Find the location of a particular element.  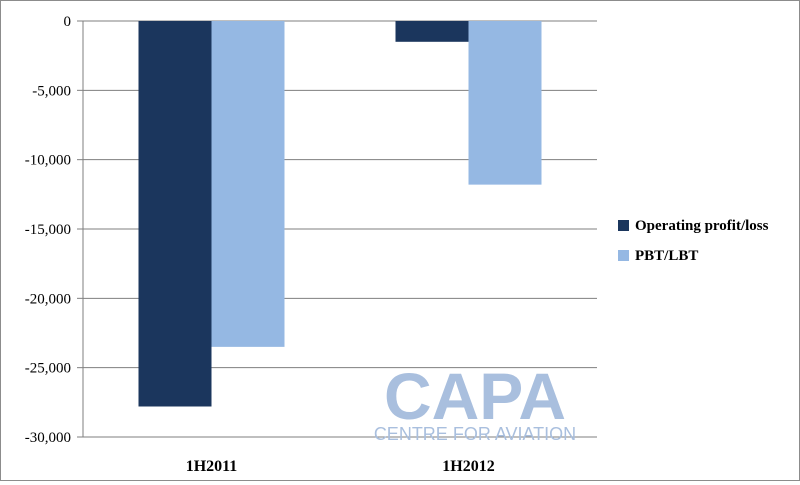

y-tick-label: -10,000 is located at coordinates (48, 161).